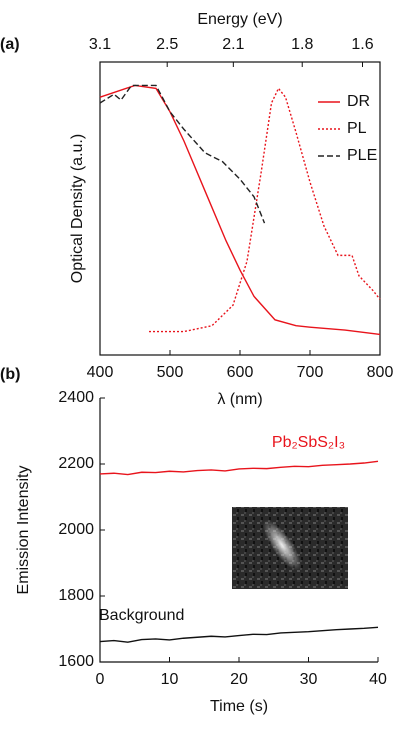  Describe the element at coordinates (239, 399) in the screenshot. I see `x-axis-label: λ (nm)` at that location.